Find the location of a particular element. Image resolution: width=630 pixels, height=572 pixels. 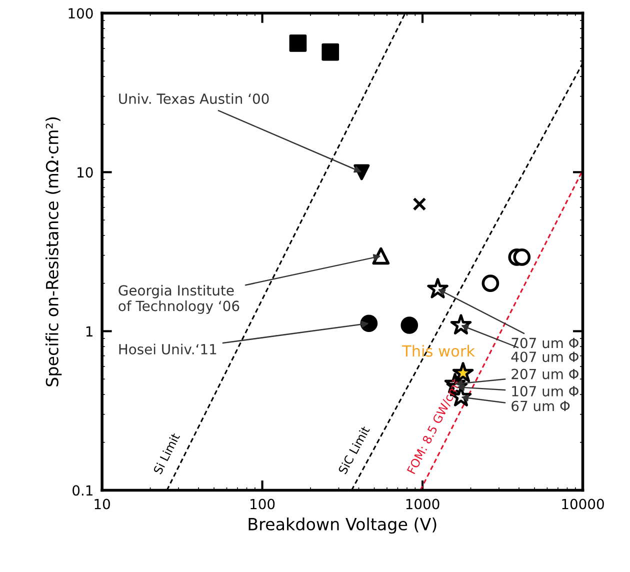

y-tick-label: 0.1 is located at coordinates (82, 490).